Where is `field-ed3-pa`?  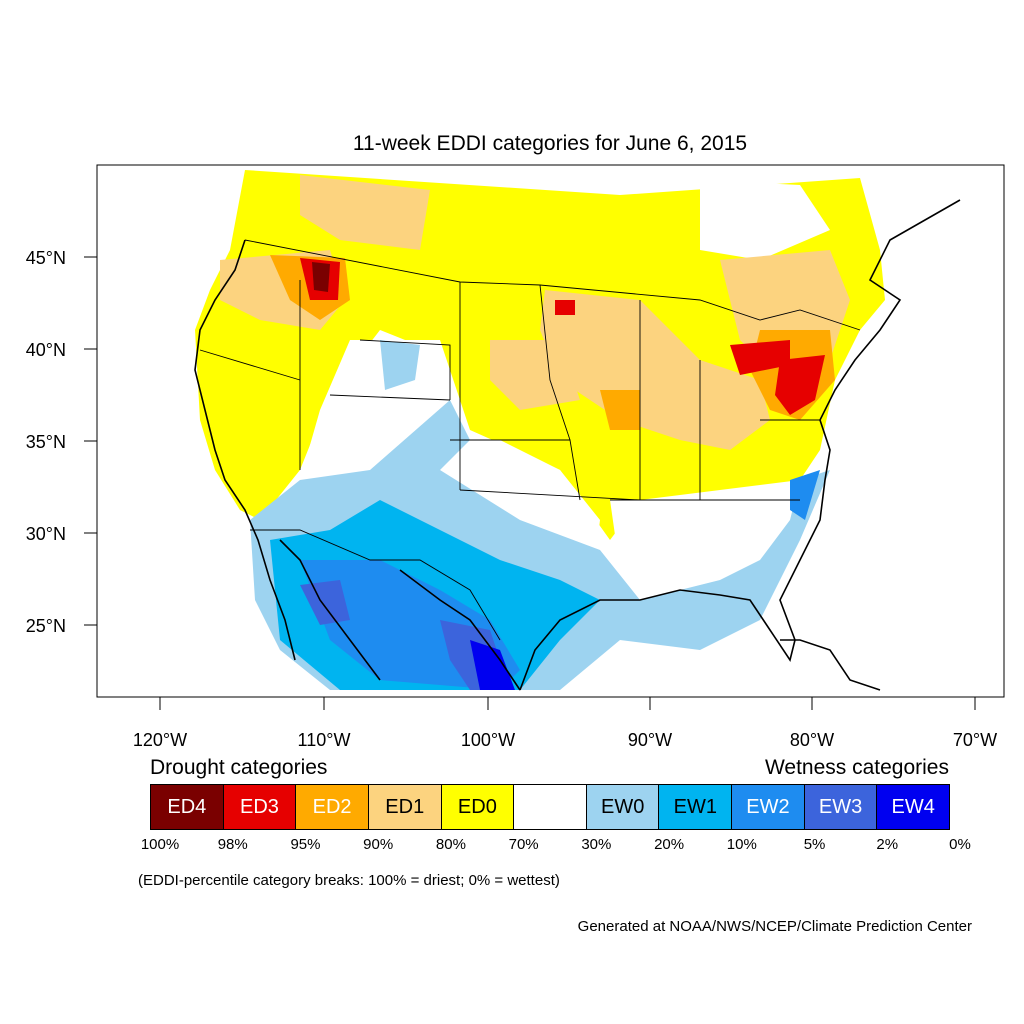
field-ed3-pa is located at coordinates (800, 385).